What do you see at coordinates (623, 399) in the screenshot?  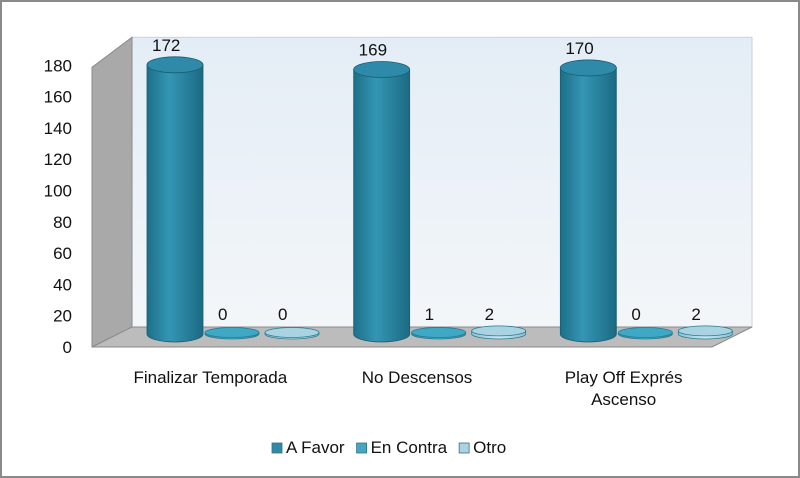 I see `category-label: Ascenso` at bounding box center [623, 399].